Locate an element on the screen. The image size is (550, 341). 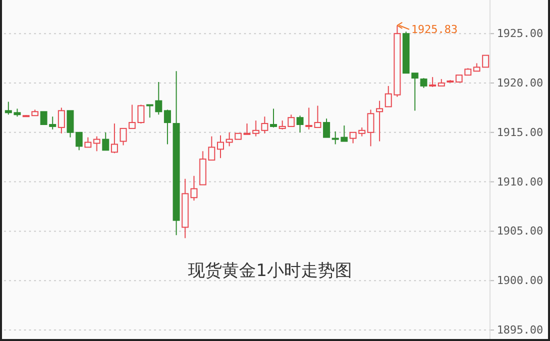
y-tick-label: 1920.00 is located at coordinates (520, 83).